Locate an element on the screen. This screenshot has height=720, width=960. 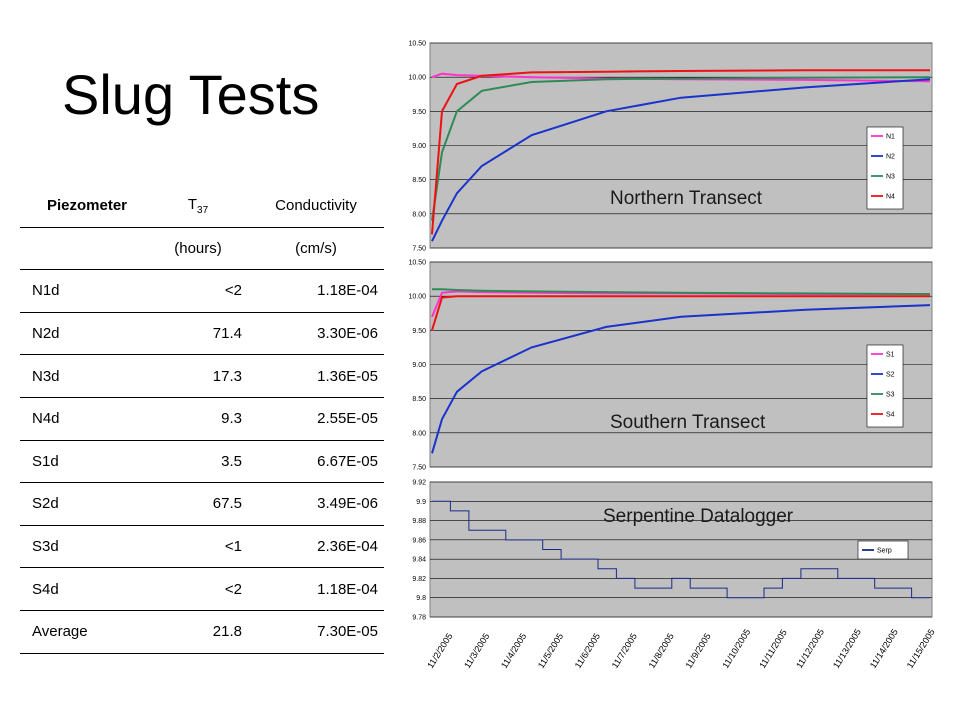
y-tick-label: 9.82 is located at coordinates (419, 579).